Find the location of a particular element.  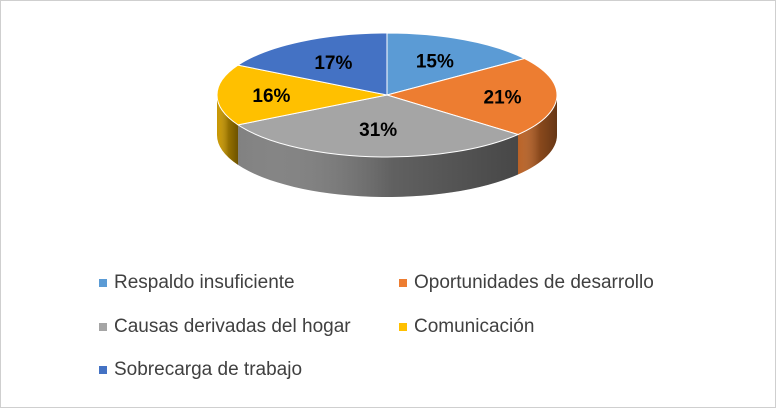

legend-item-sobrecarga-de-trabajo: Sobrecarga de trabajo is located at coordinates (200, 370).